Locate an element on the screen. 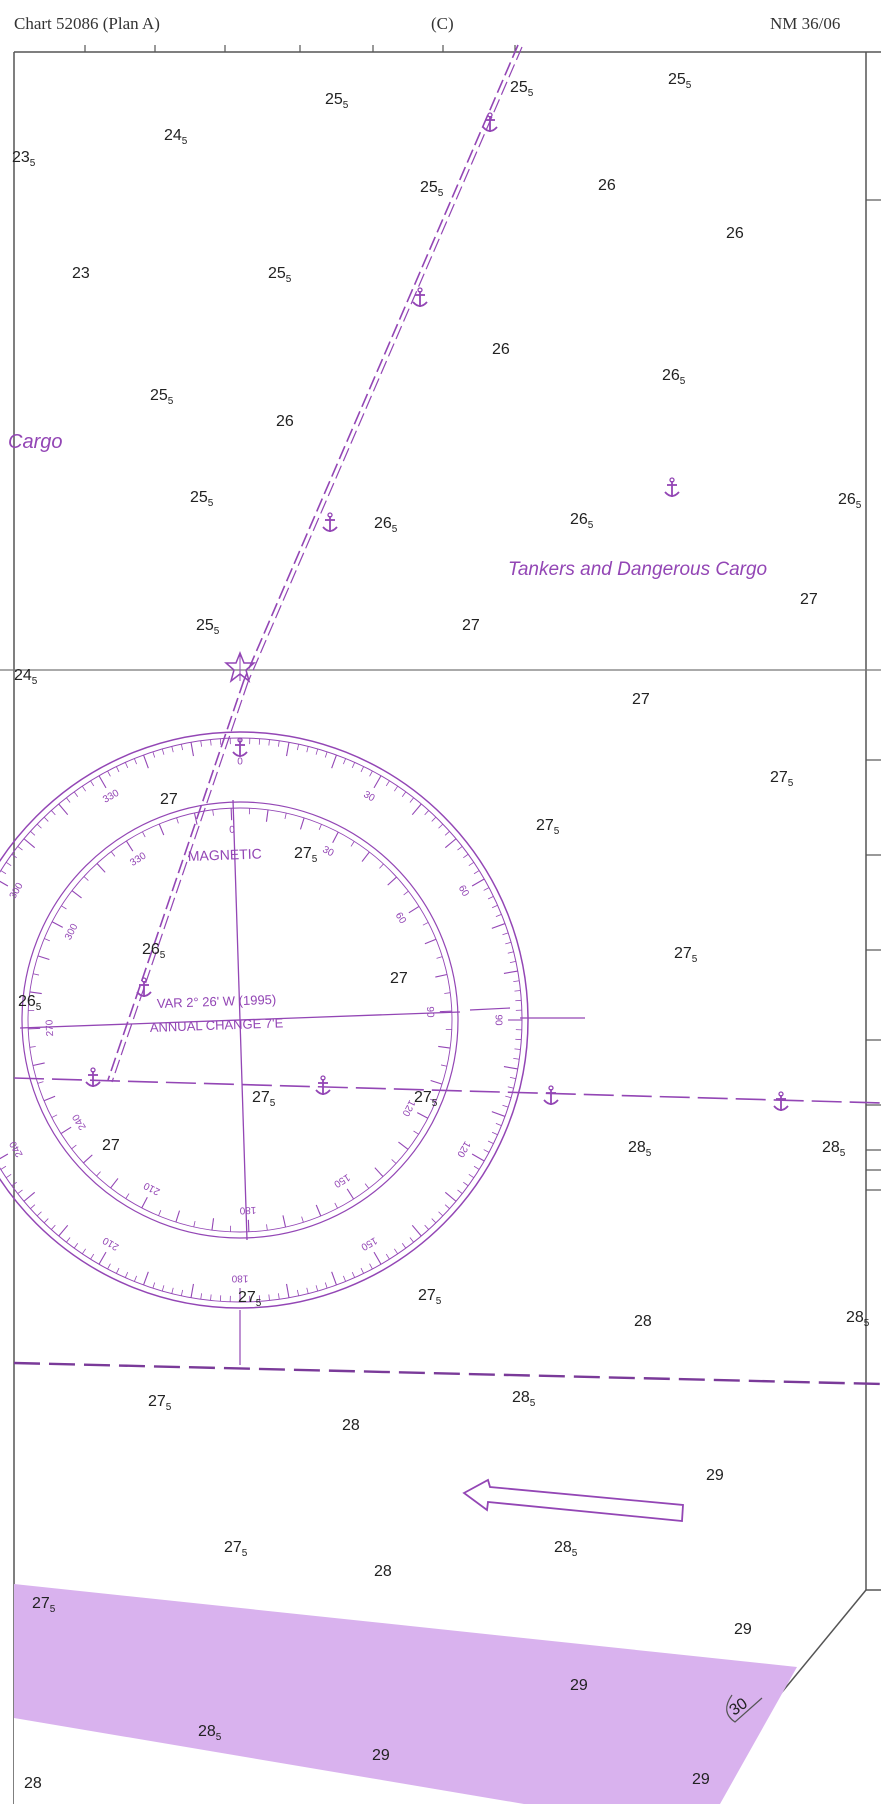 The width and height of the screenshot is (881, 1804). annual-change-label: ANNUAL CHANGE 7'E is located at coordinates (217, 1025).